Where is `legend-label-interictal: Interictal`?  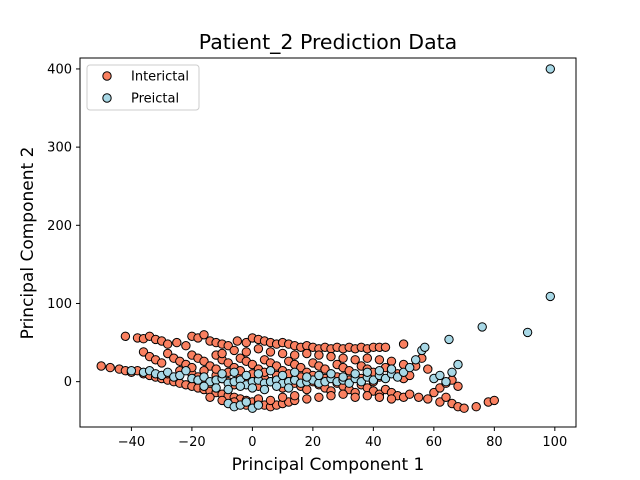 legend-label-interictal: Interictal is located at coordinates (160, 77).